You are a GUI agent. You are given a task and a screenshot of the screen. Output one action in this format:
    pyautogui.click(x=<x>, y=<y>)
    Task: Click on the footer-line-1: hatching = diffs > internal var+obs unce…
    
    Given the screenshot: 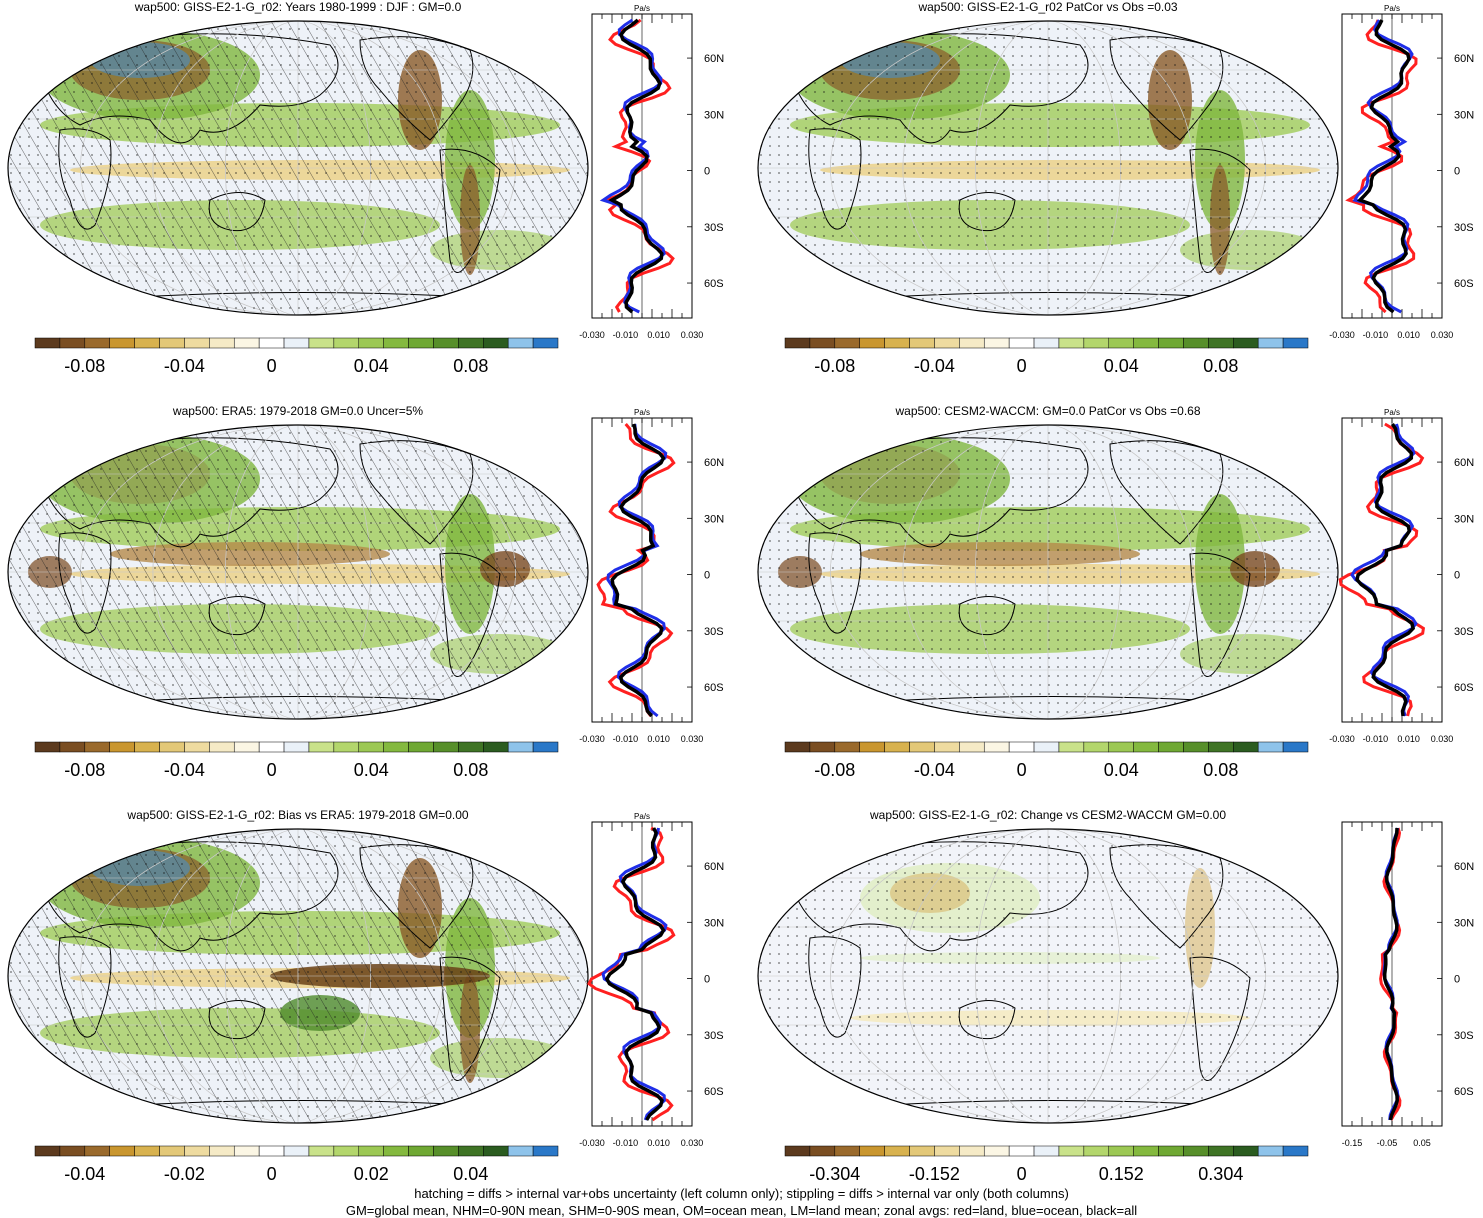 What is the action you would take?
    pyautogui.click(x=741, y=1193)
    